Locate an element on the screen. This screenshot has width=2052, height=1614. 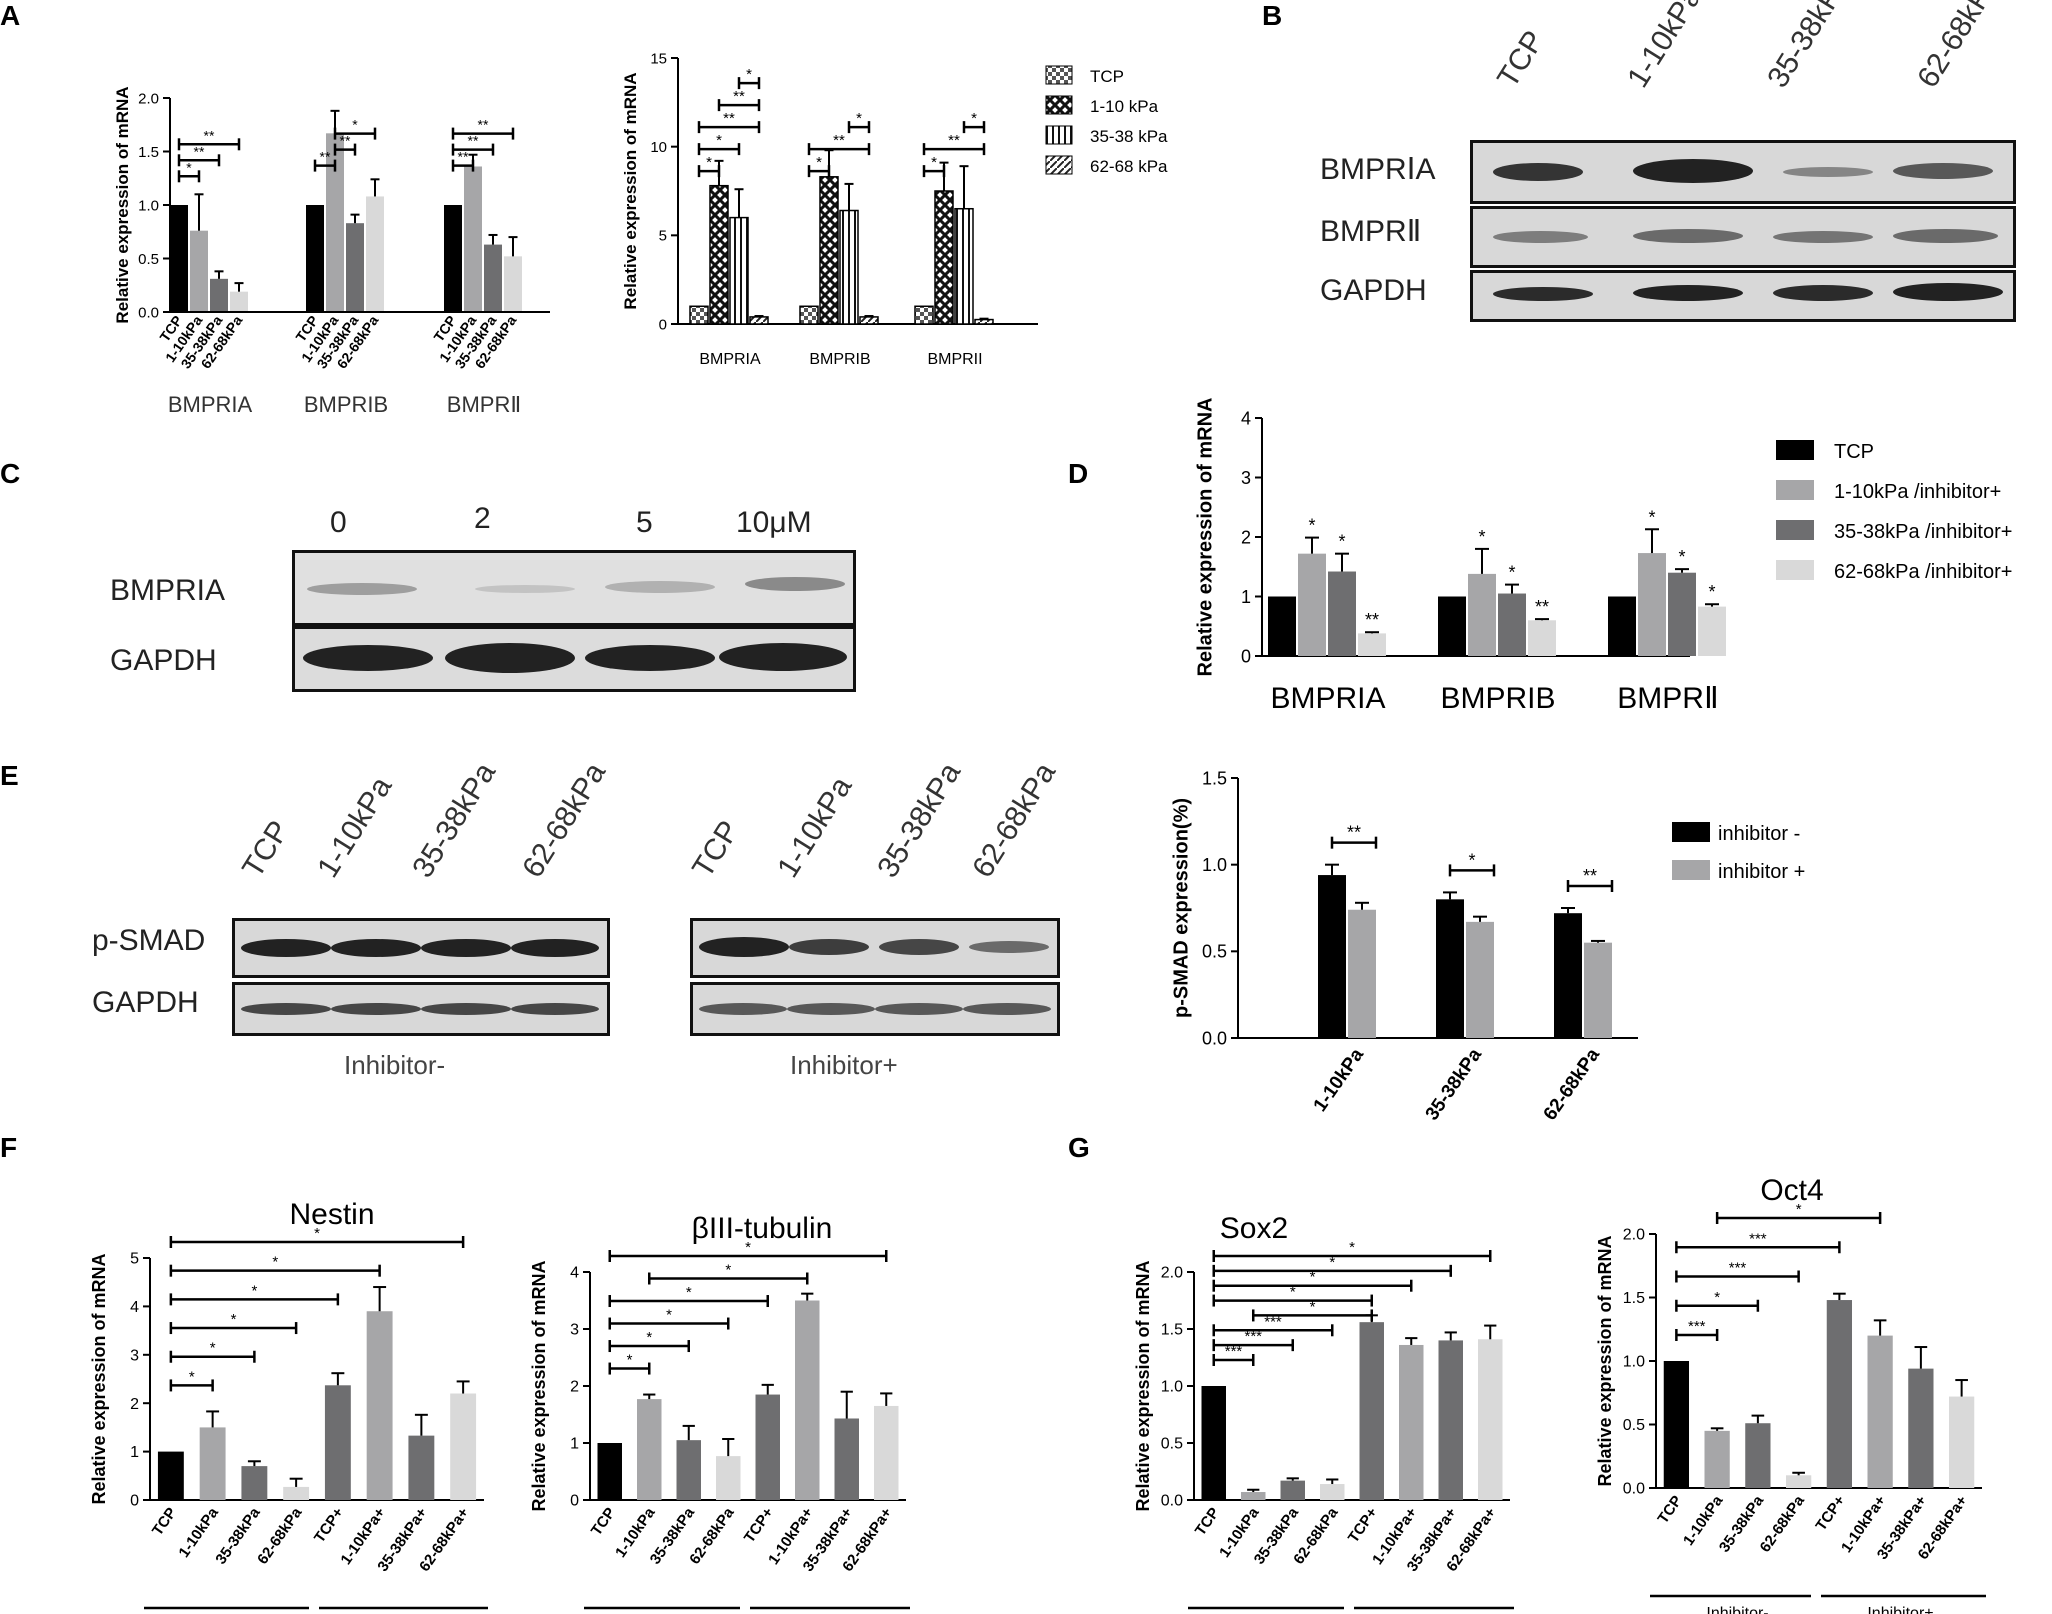
chart-a1-group-label: BMPRIA is located at coordinates (210, 404).